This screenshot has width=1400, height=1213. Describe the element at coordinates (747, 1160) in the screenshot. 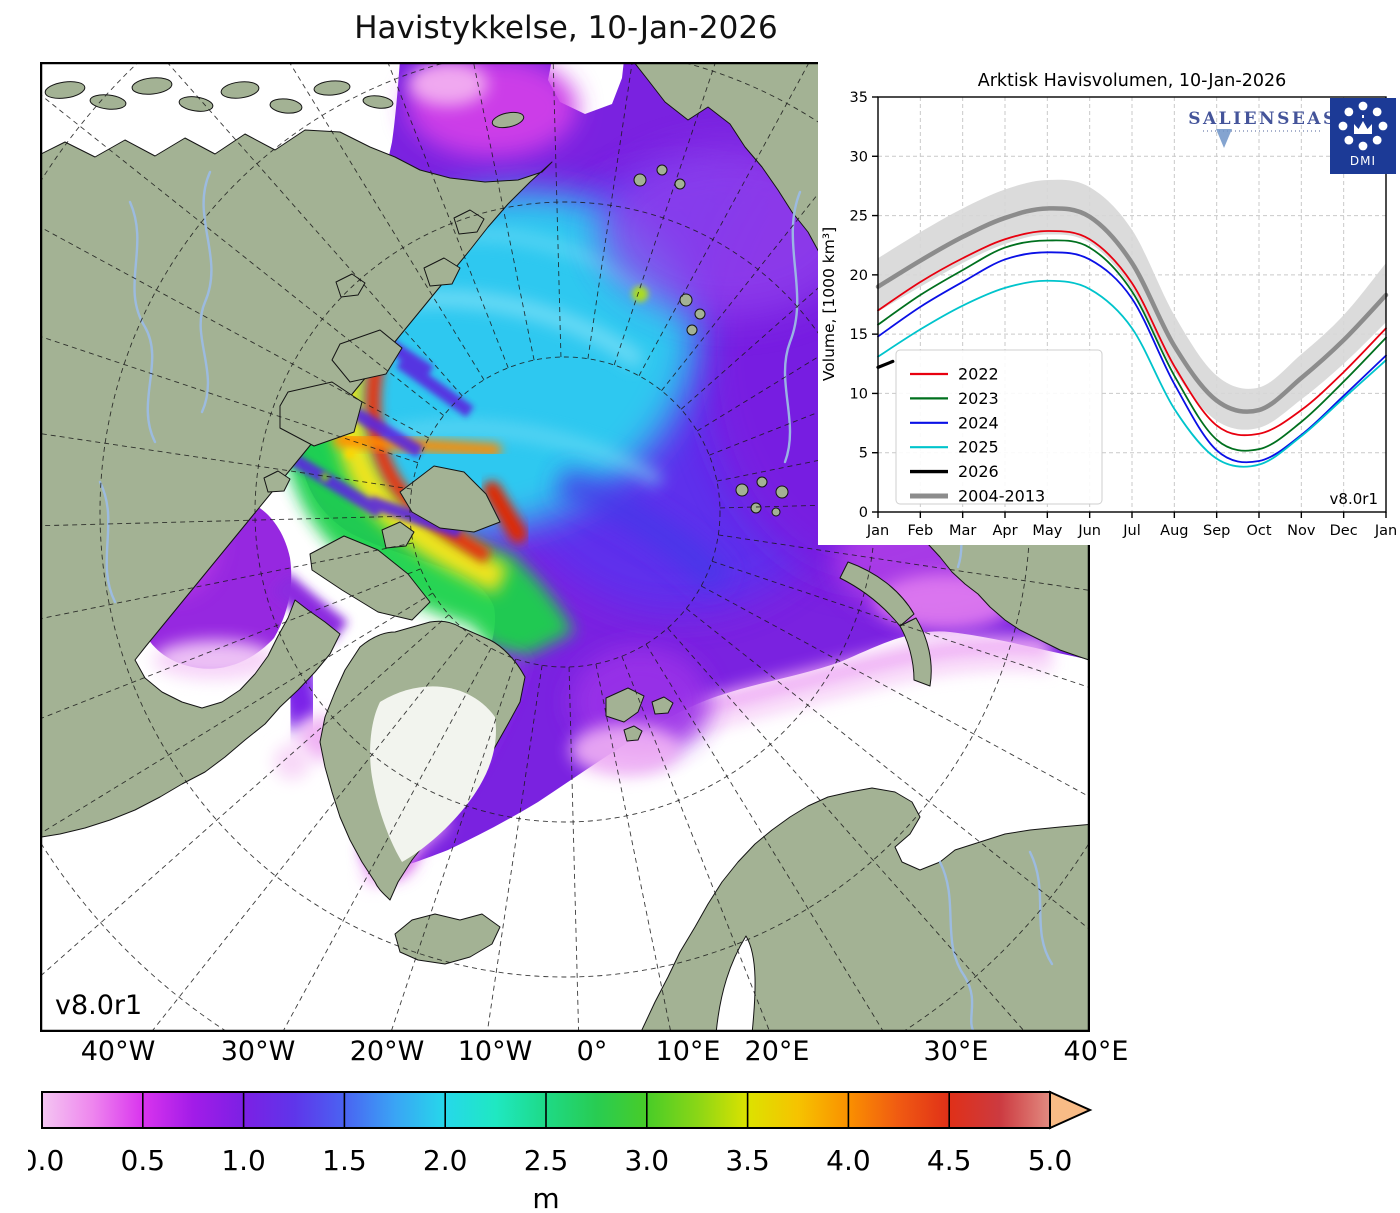

I see `colorbar-tick-label: 3.5` at that location.